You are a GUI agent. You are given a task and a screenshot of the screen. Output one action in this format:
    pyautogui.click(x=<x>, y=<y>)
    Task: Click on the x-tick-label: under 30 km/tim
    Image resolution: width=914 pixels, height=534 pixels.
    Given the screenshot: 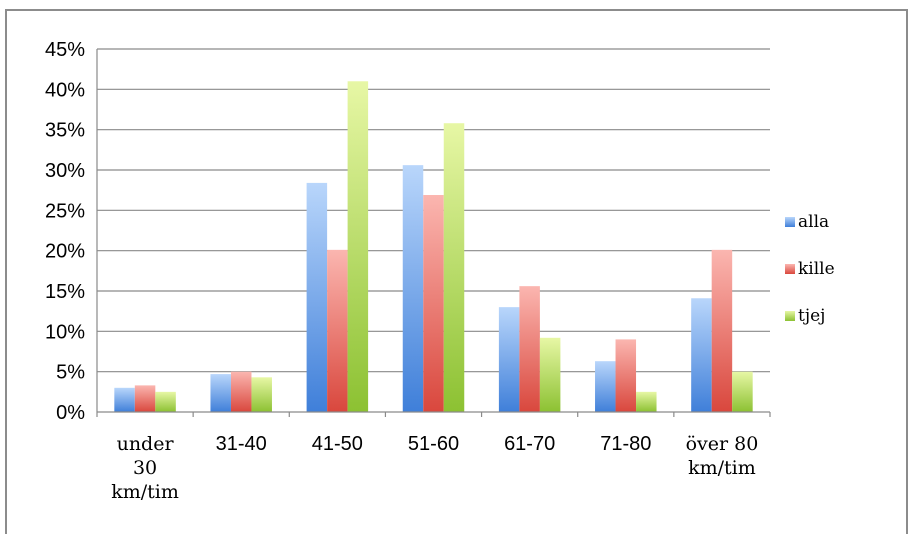 What is the action you would take?
    pyautogui.click(x=145, y=468)
    